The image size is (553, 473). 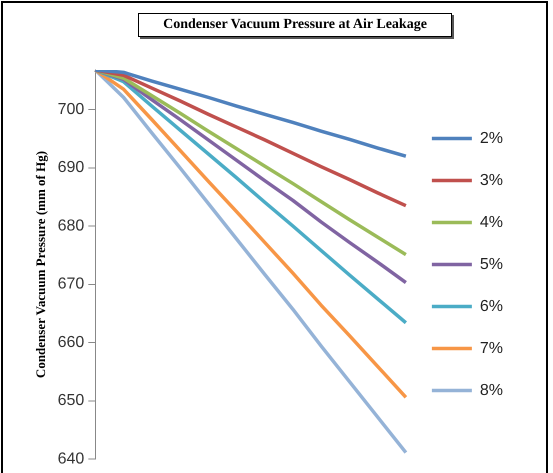 What do you see at coordinates (491, 306) in the screenshot?
I see `legend-label: 6%` at bounding box center [491, 306].